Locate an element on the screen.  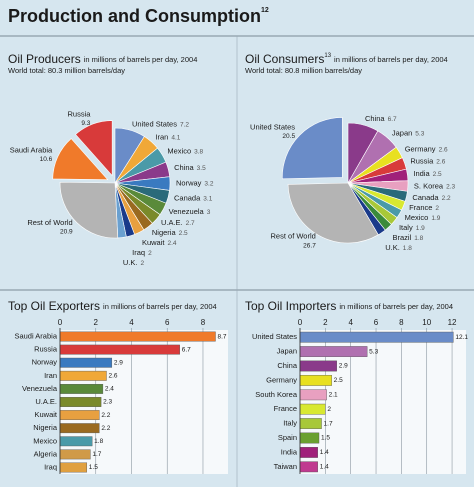
chart-total-note: World total: 80.3 million barrels/day is located at coordinates (66, 70).